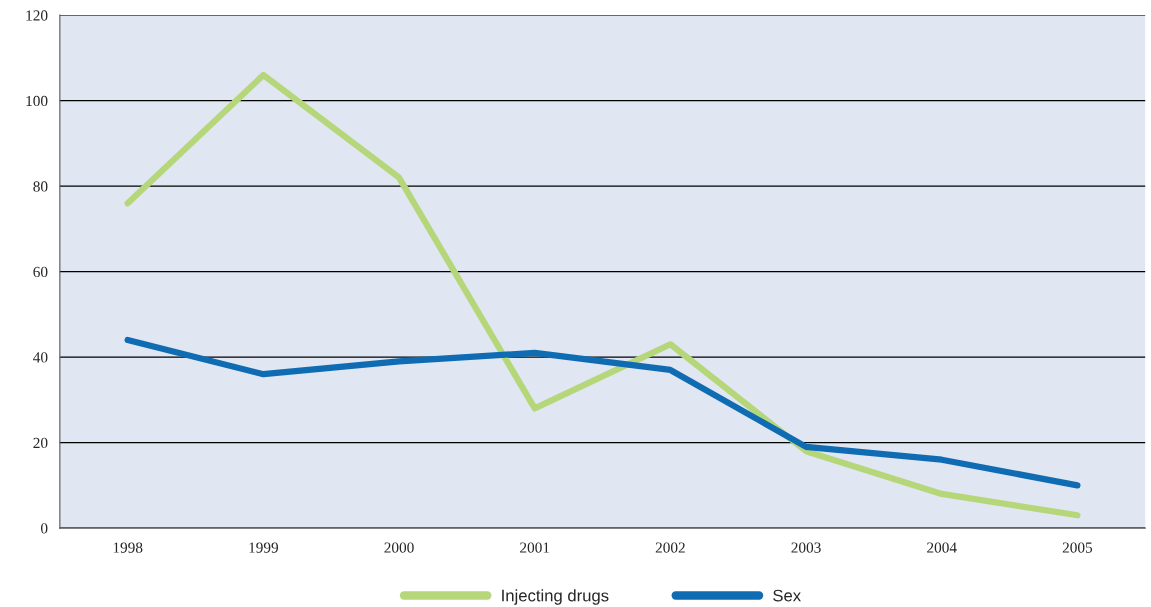 This screenshot has width=1151, height=607. What do you see at coordinates (37, 101) in the screenshot?
I see `y-tick-label: 100` at bounding box center [37, 101].